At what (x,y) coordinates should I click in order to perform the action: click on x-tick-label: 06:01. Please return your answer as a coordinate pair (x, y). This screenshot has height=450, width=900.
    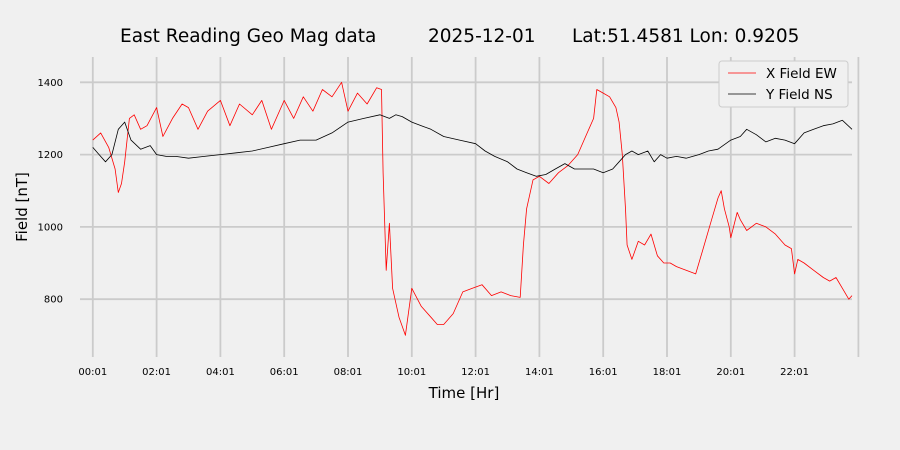
    Looking at the image, I should click on (284, 372).